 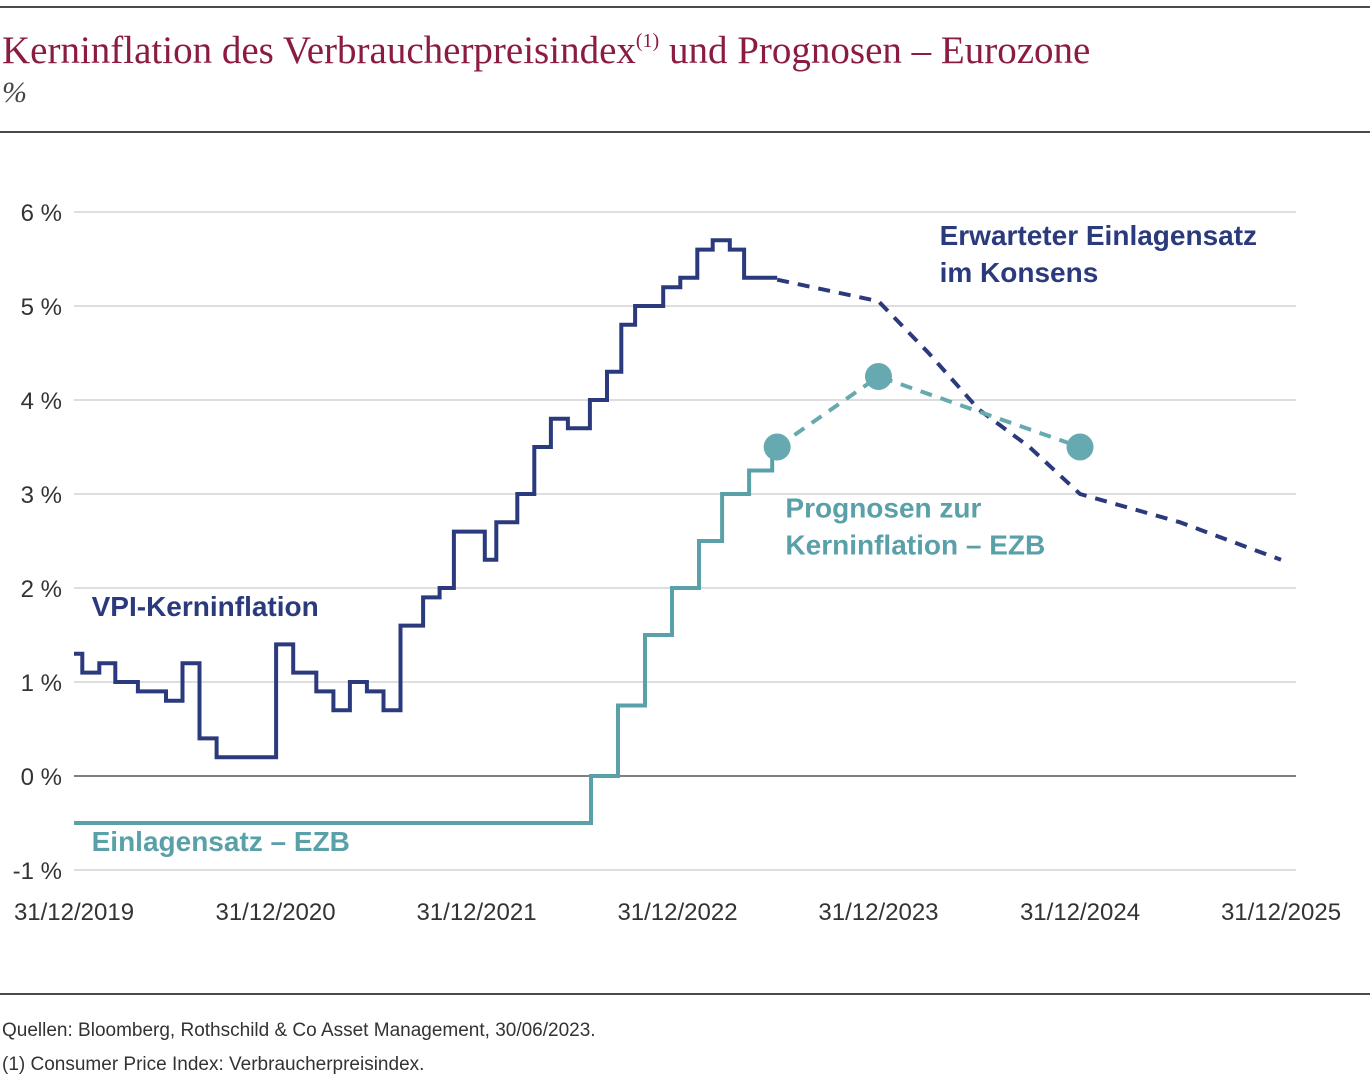 What do you see at coordinates (41, 777) in the screenshot?
I see `y-tick-label: 0 %` at bounding box center [41, 777].